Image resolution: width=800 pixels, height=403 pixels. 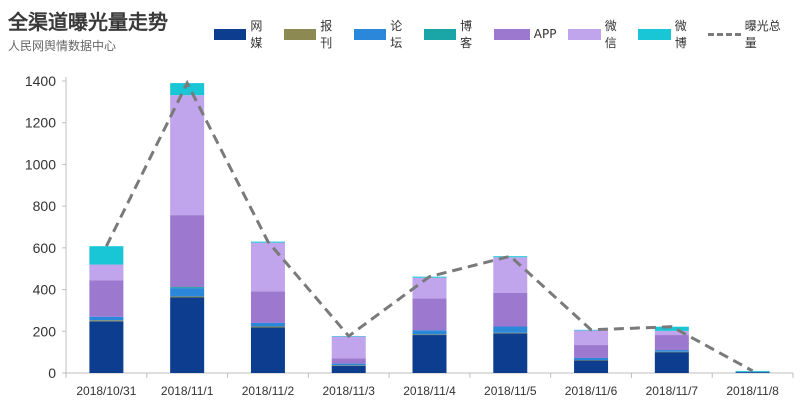 What do you see at coordinates (545, 34) in the screenshot?
I see `legend-label: APP` at bounding box center [545, 34].